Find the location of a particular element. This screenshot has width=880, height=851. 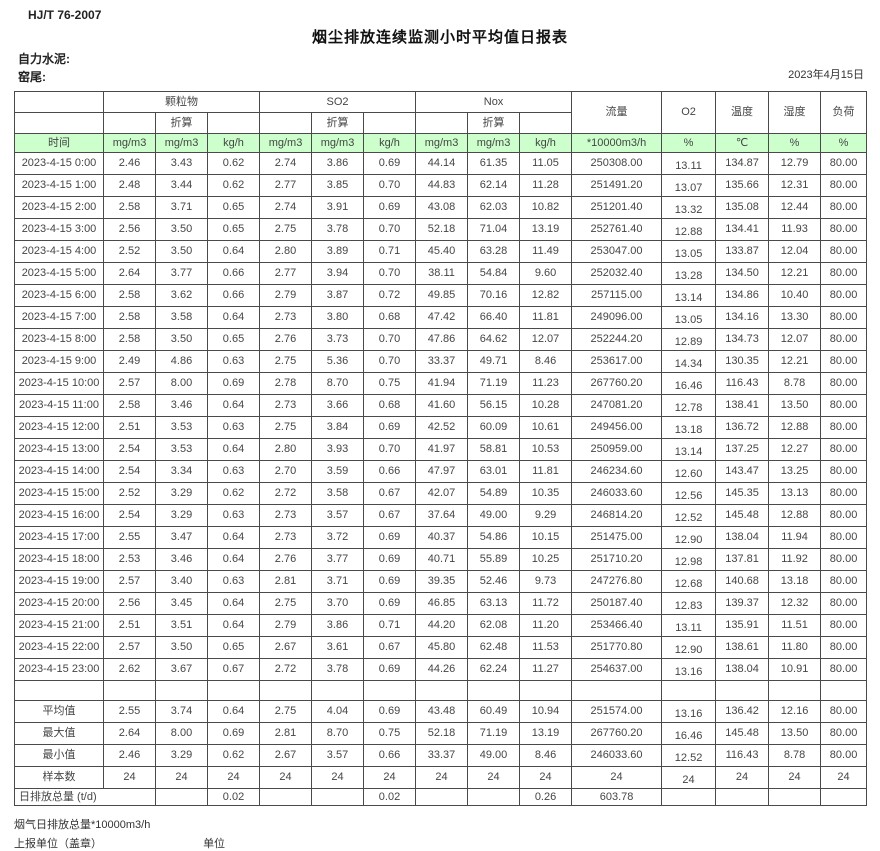

value-cell: 2.70 is located at coordinates (286, 471).